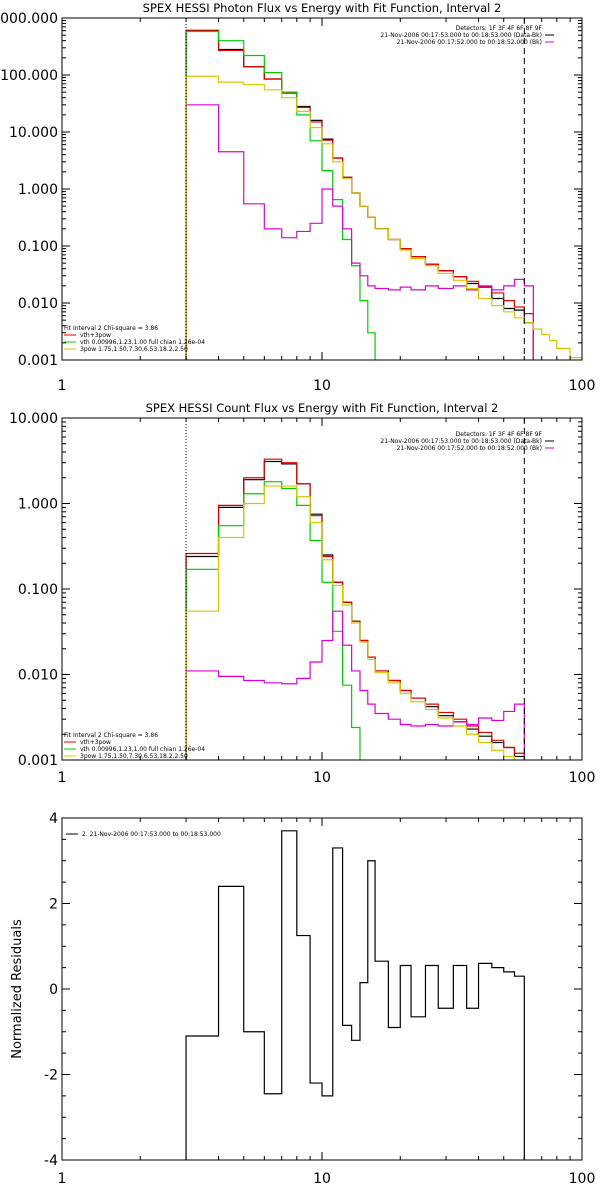 The height and width of the screenshot is (1200, 600). I want to click on y-tick-label: 100.000, so click(29, 76).